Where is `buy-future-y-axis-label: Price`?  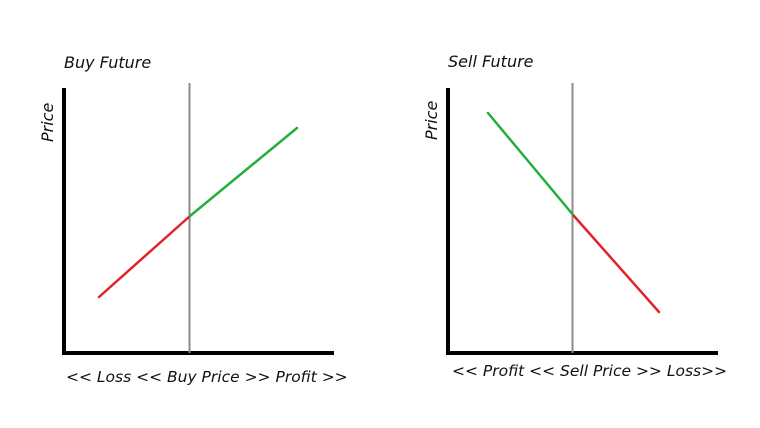
buy-future-y-axis-label: Price is located at coordinates (47, 122).